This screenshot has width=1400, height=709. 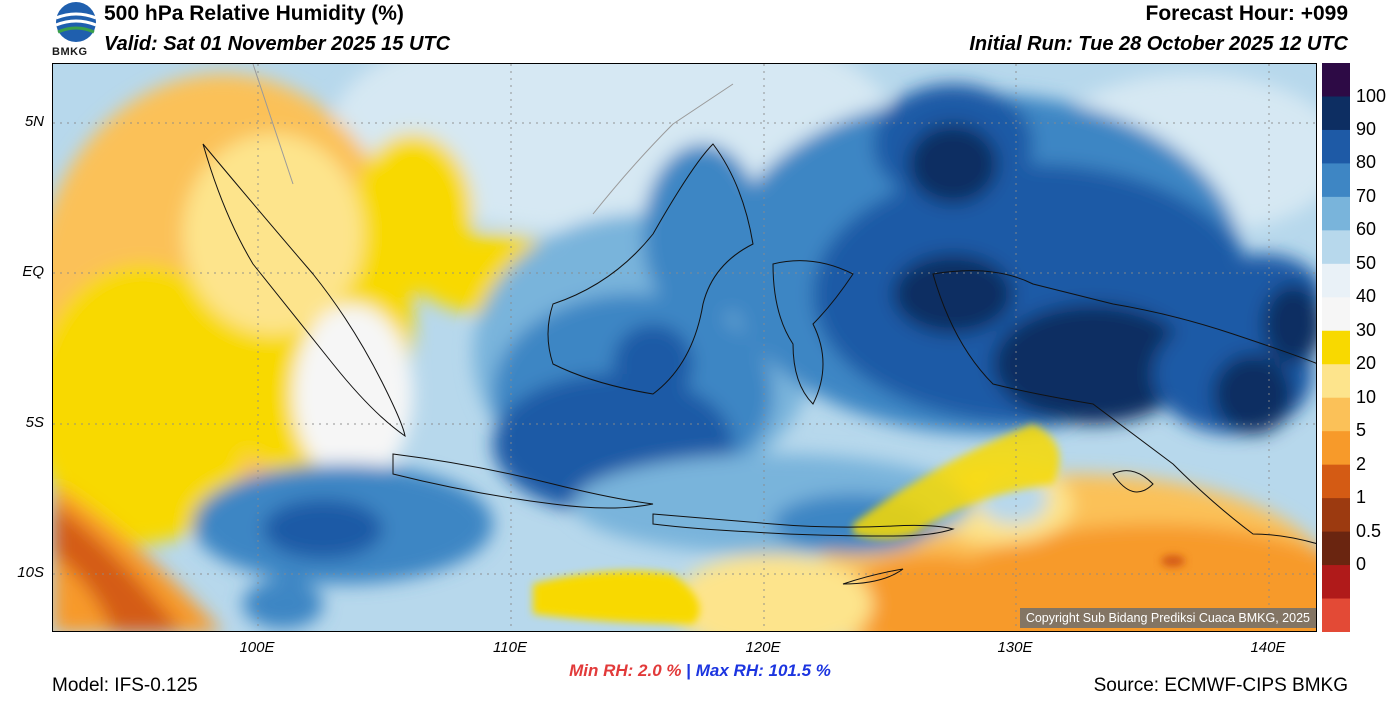 What do you see at coordinates (30, 572) in the screenshot?
I see `lat-label-10s: 10S` at bounding box center [30, 572].